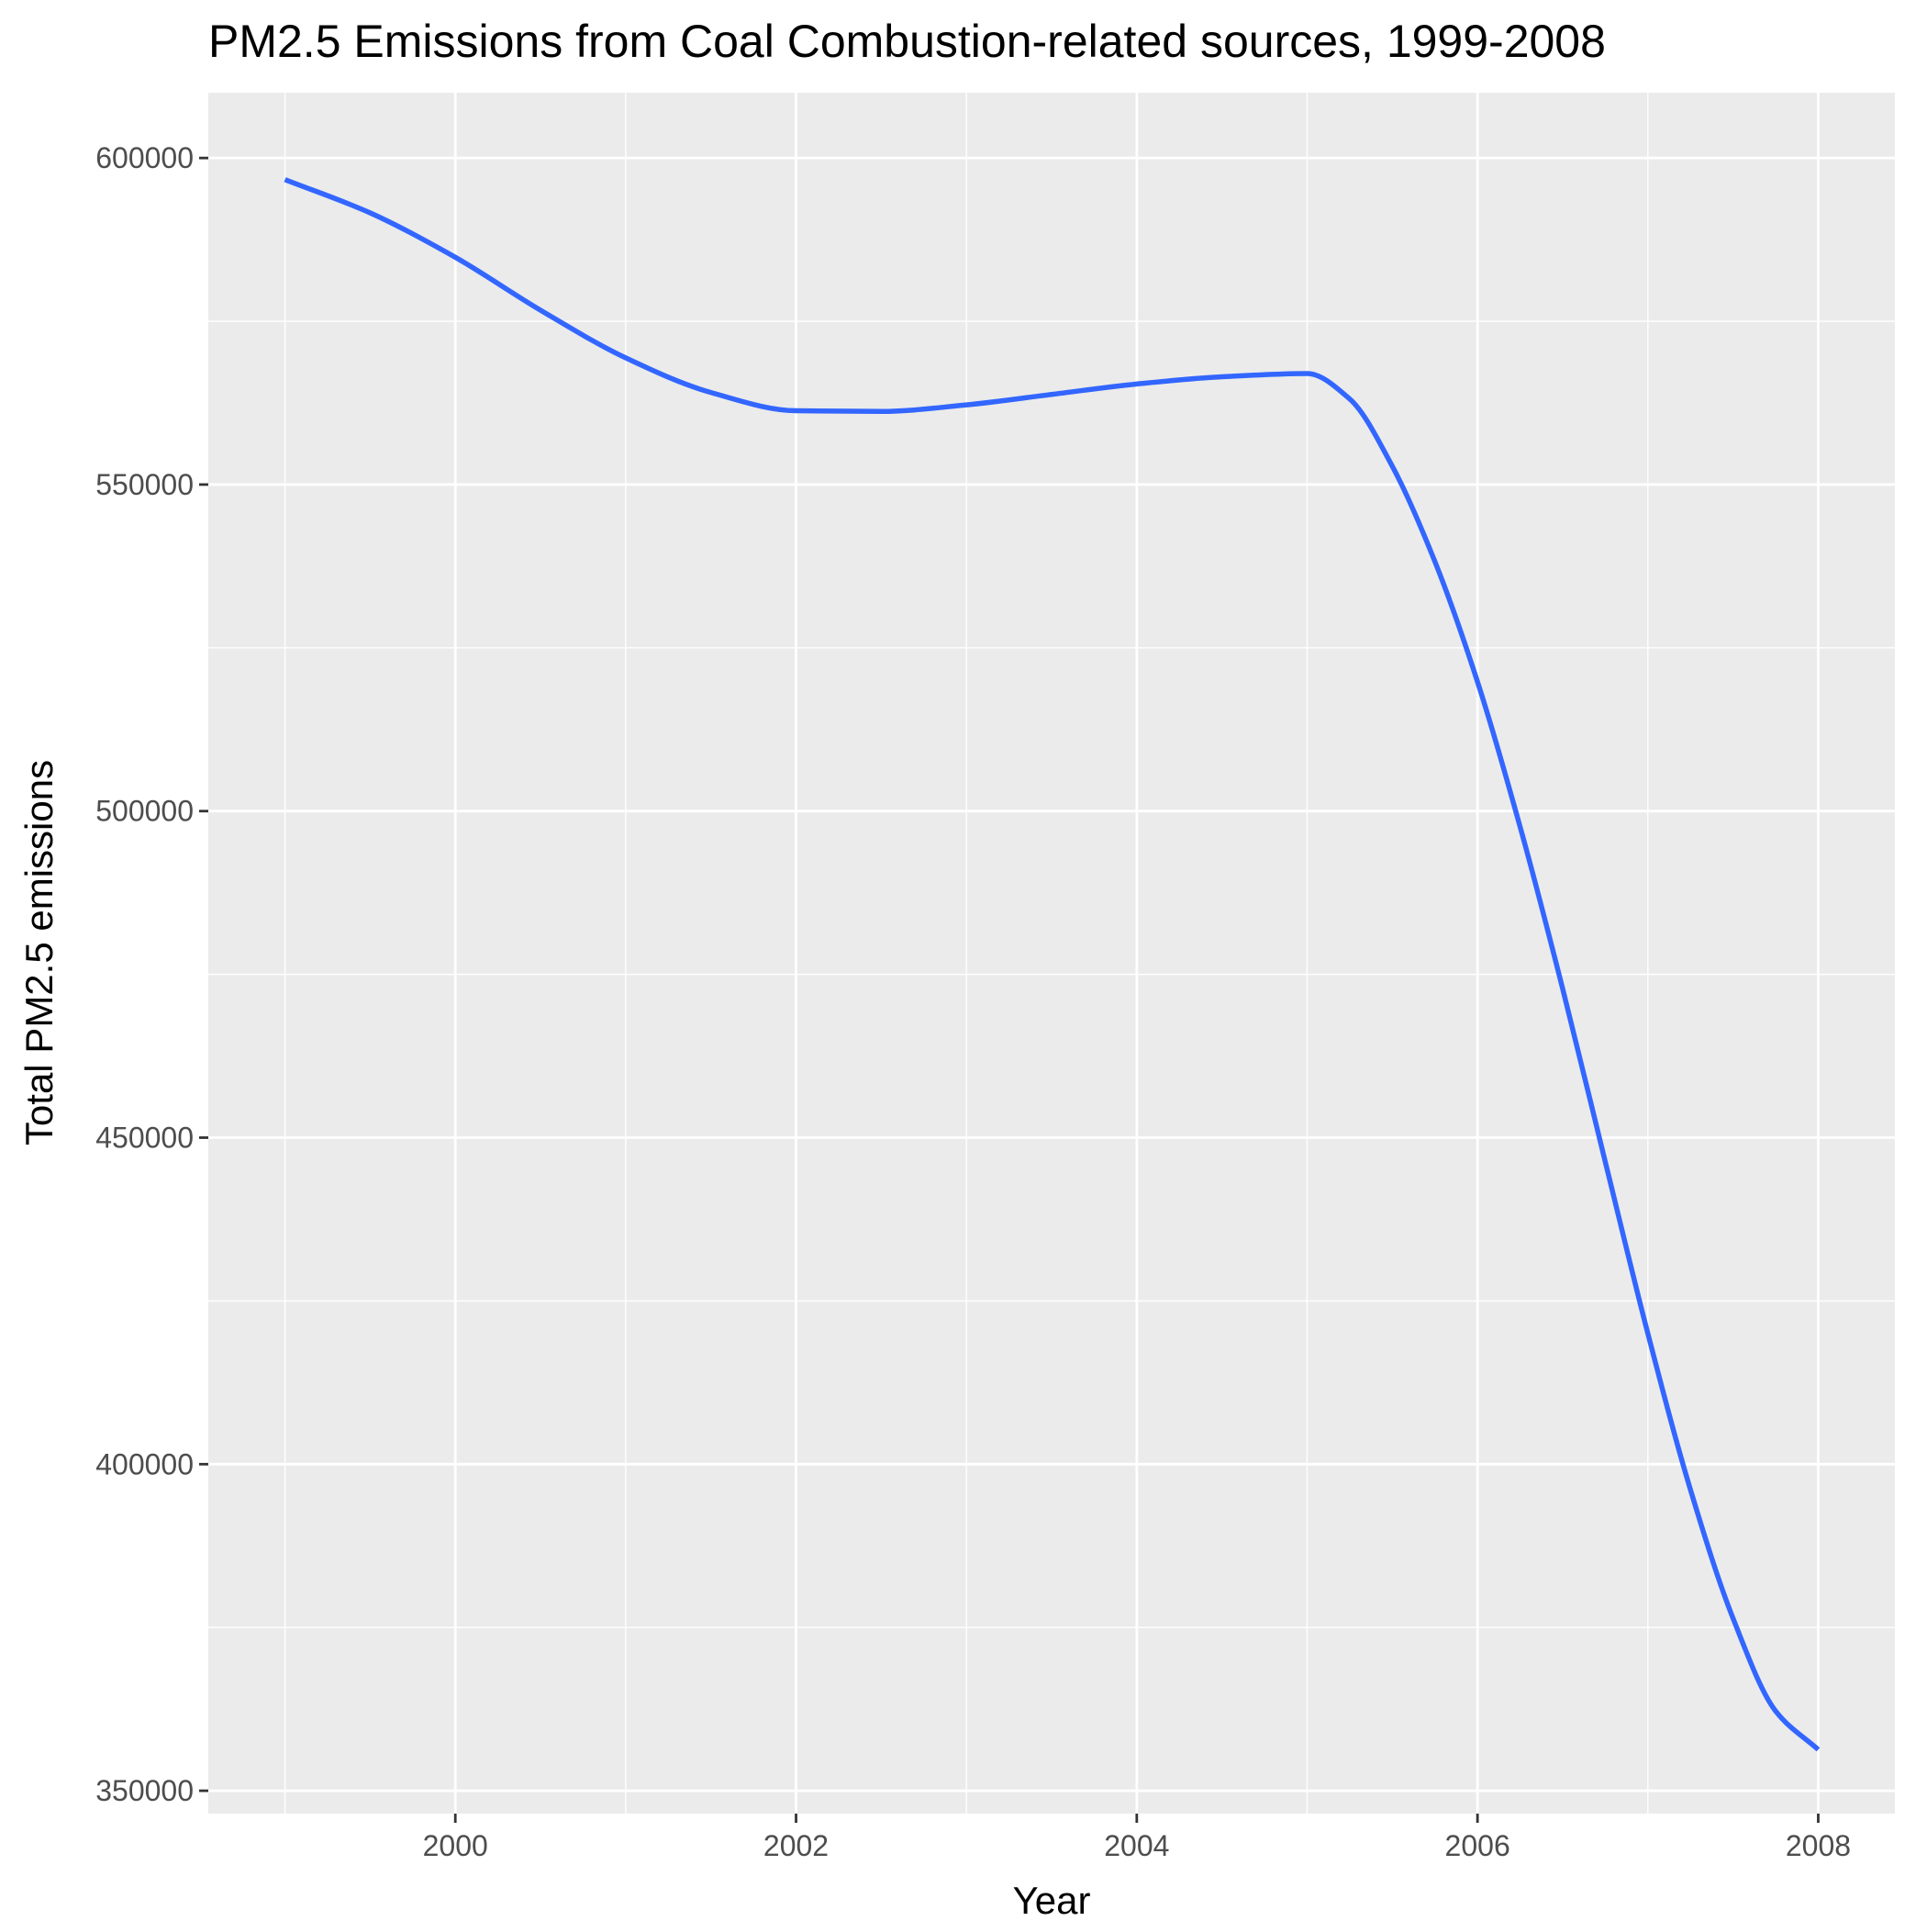 This screenshot has width=1927, height=1932. I want to click on y-tick-label: 450000, so click(144, 1138).